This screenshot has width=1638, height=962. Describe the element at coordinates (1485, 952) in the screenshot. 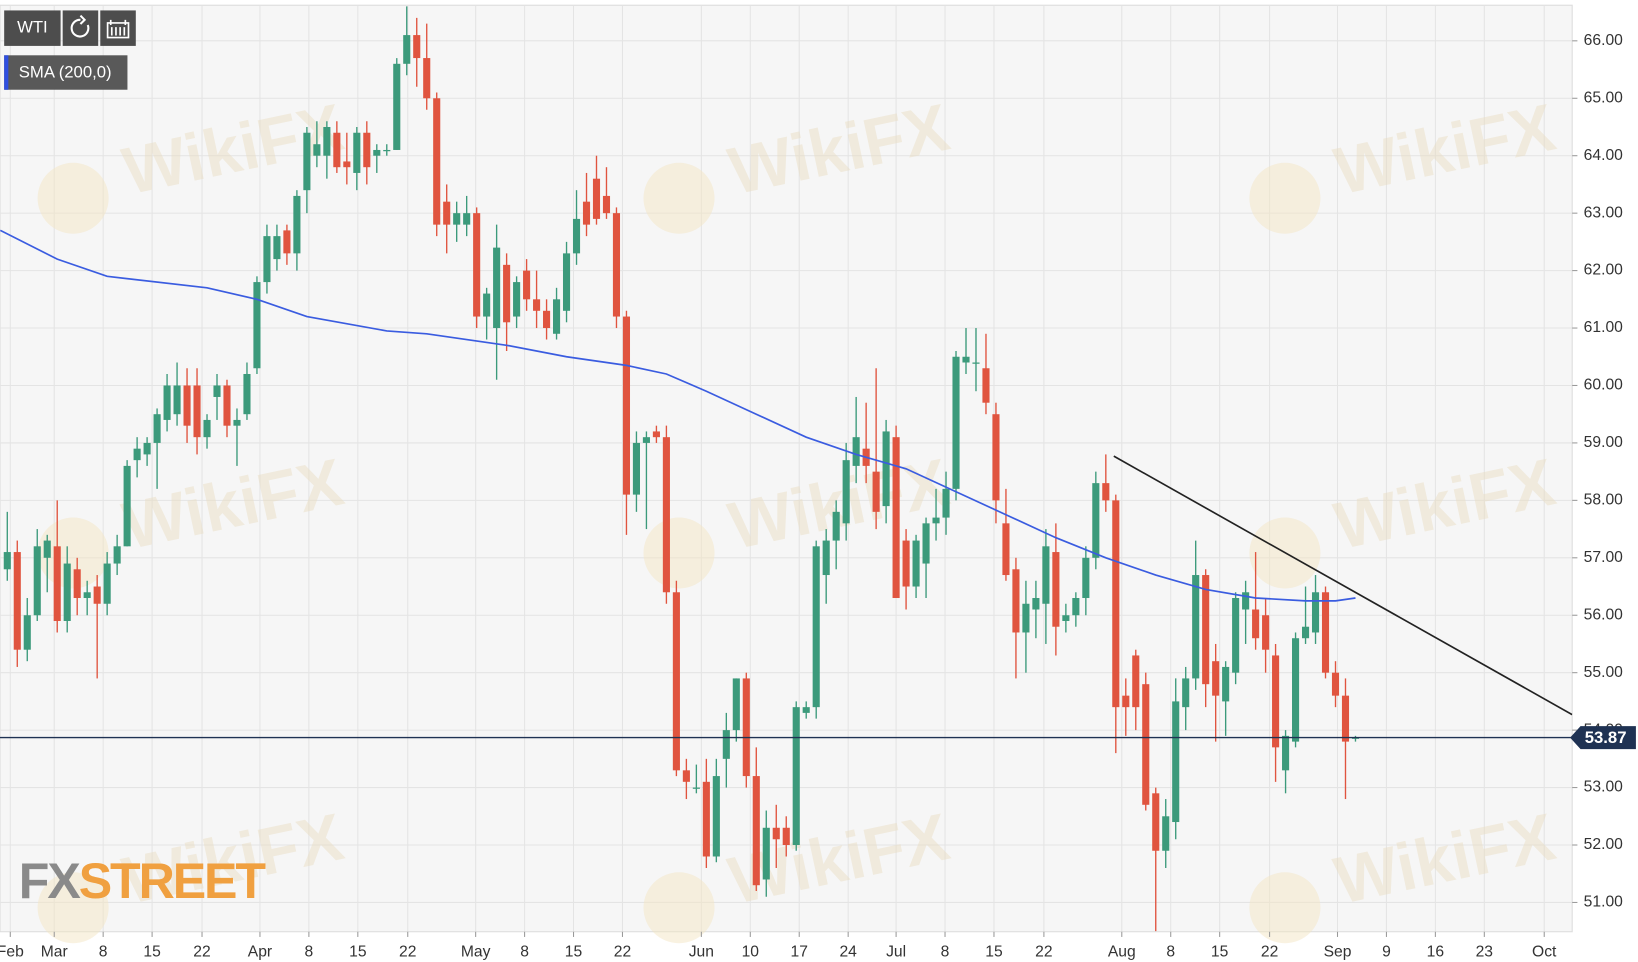

I see `x-tick-label: 23` at that location.